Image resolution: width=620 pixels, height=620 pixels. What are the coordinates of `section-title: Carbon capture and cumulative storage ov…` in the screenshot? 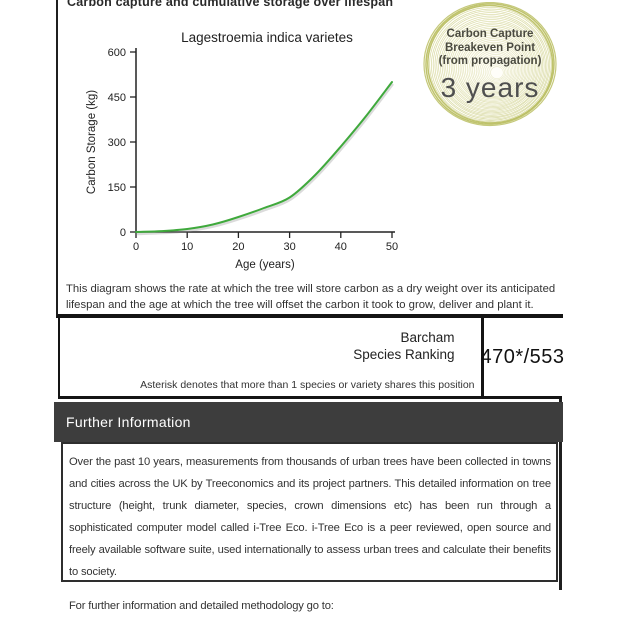 It's located at (230, 4).